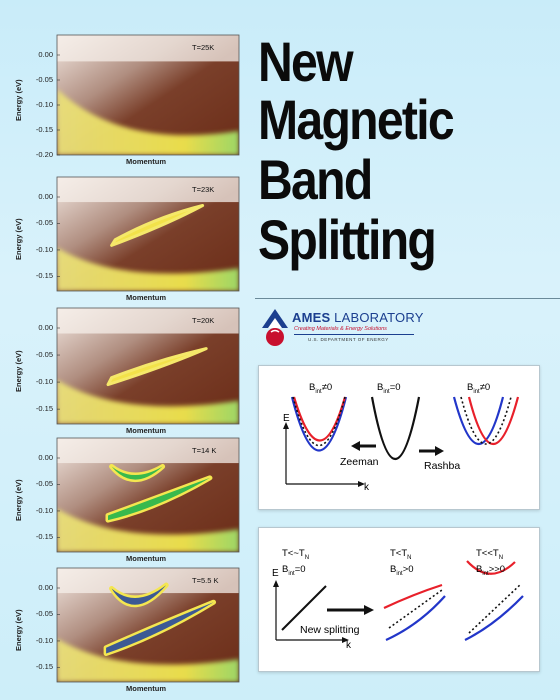  I want to click on axis-k-label: k, so click(366, 487).